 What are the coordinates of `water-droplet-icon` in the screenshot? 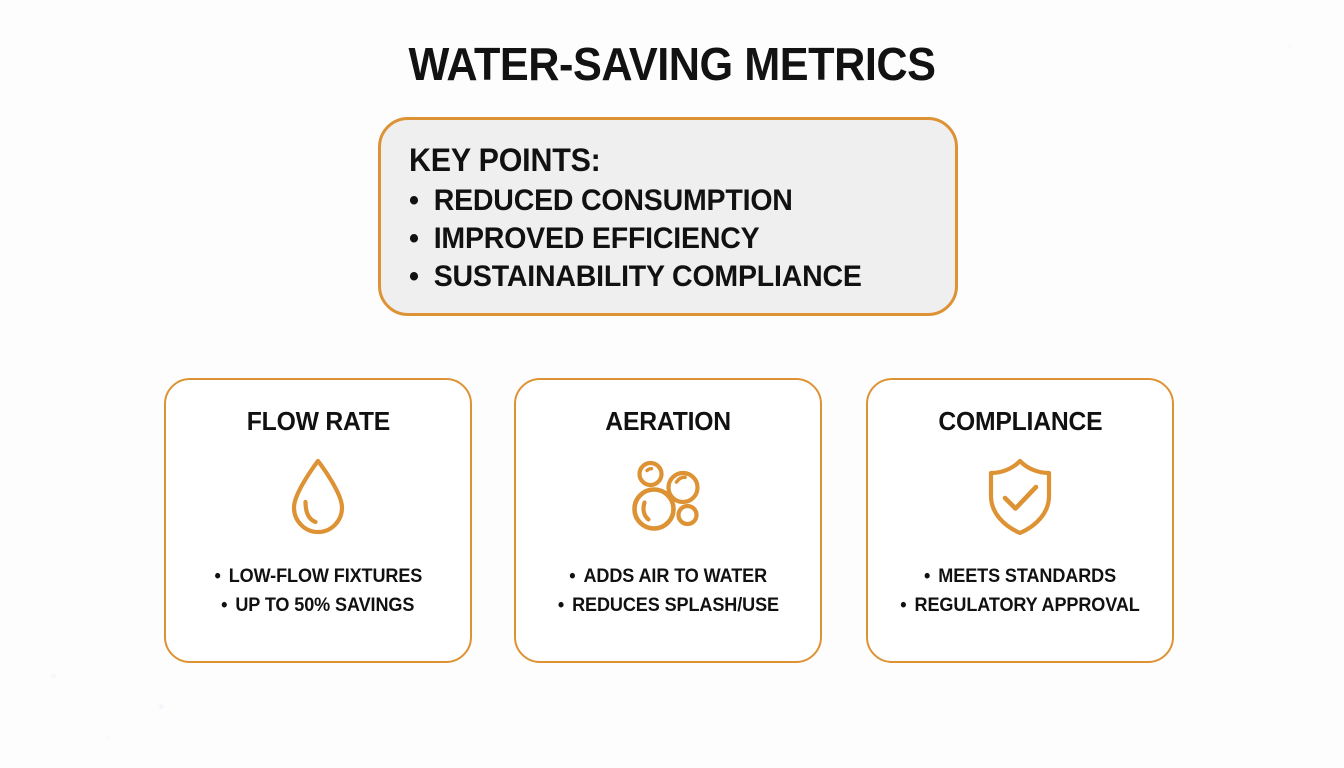 It's located at (318, 497).